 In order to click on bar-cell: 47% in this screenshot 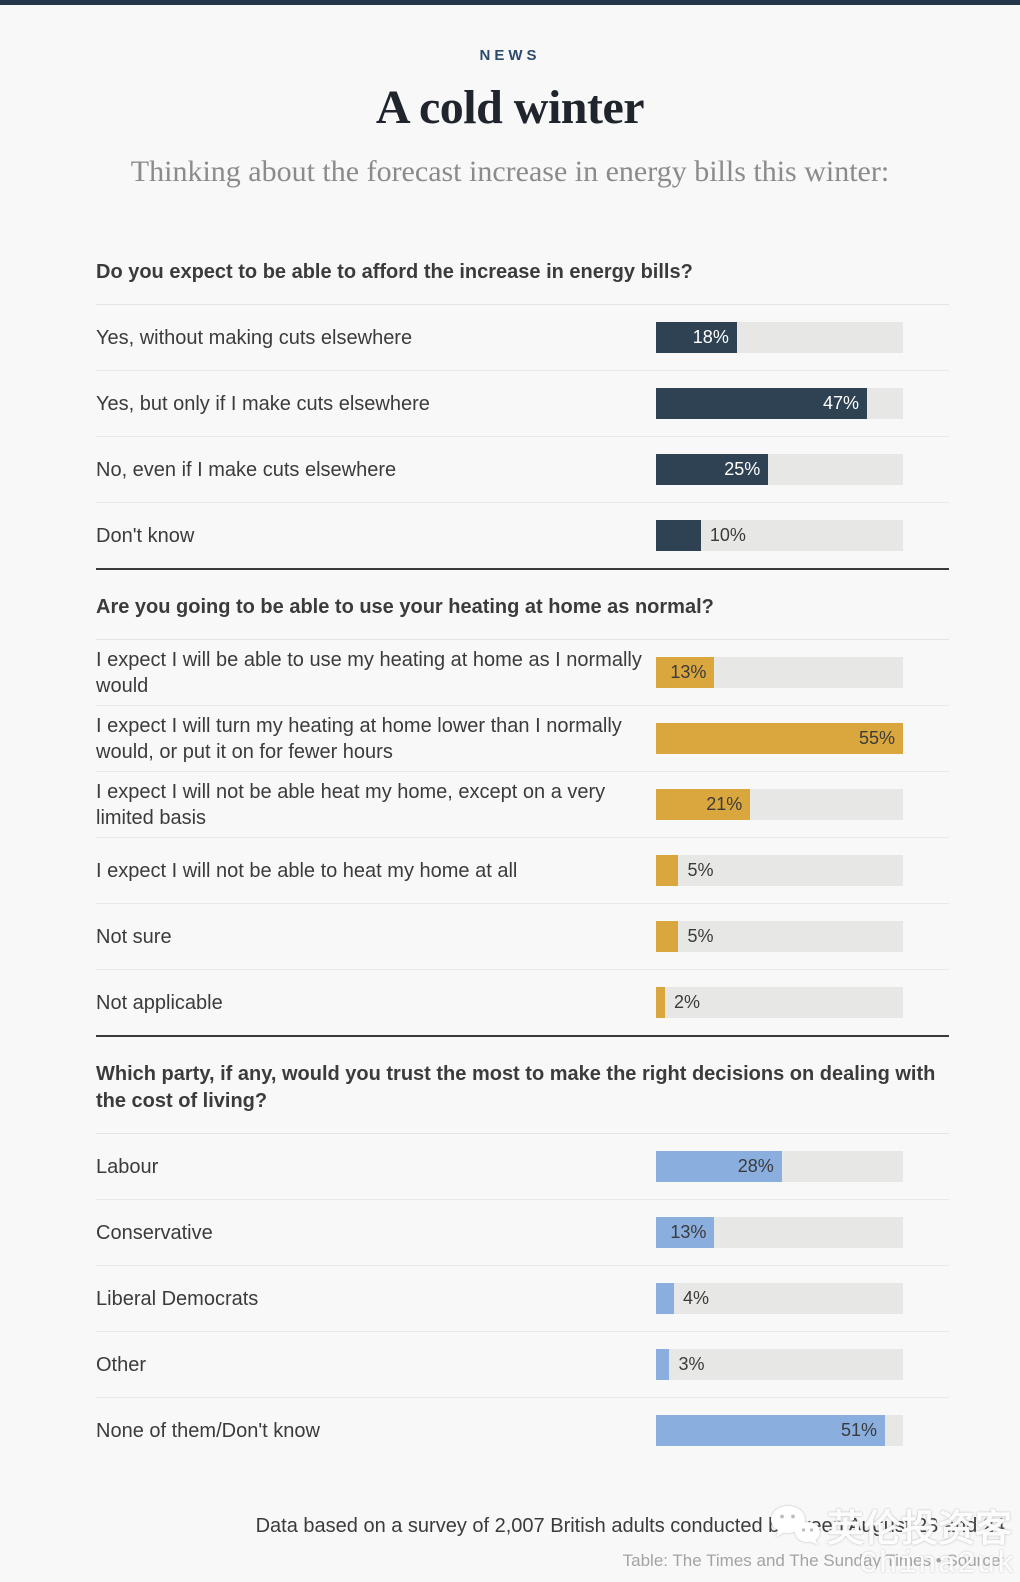, I will do `click(802, 403)`.